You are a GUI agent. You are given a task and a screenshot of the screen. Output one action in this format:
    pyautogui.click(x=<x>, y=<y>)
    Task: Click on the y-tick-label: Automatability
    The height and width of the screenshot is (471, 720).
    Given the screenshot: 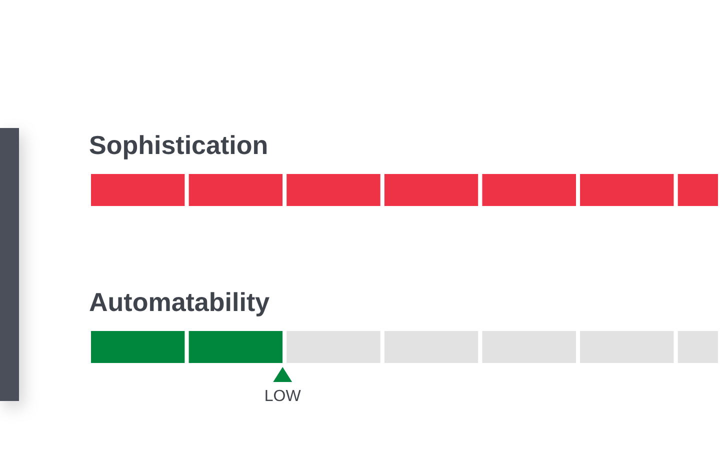 What is the action you would take?
    pyautogui.click(x=179, y=302)
    